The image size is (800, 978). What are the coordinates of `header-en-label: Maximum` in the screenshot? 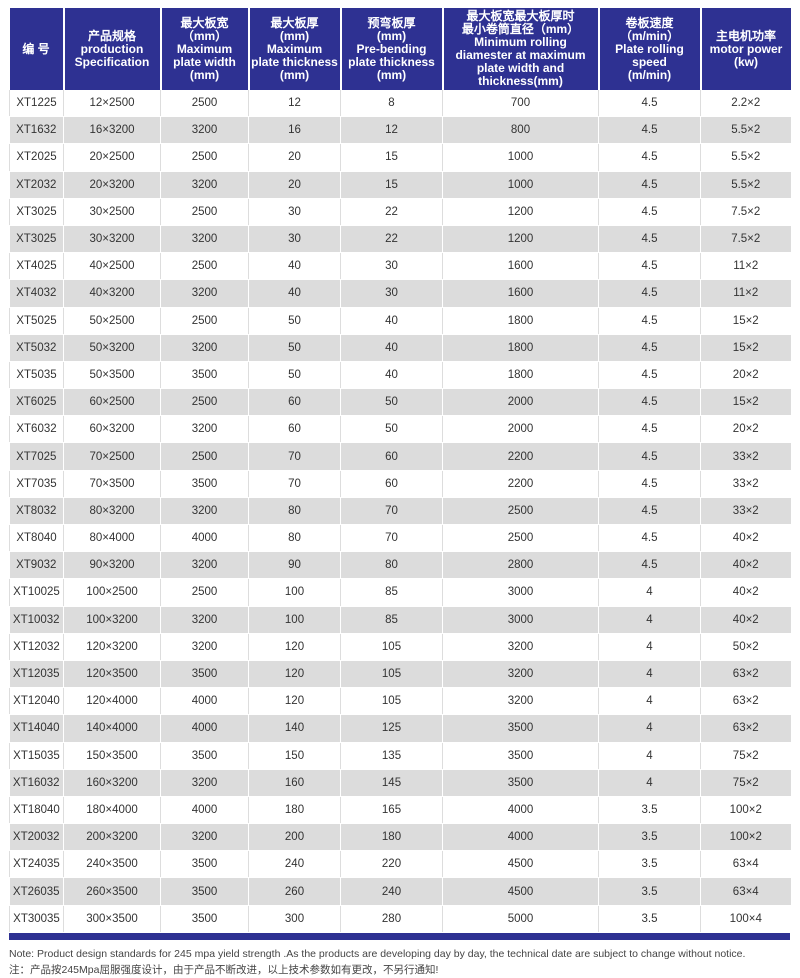 It's located at (294, 48).